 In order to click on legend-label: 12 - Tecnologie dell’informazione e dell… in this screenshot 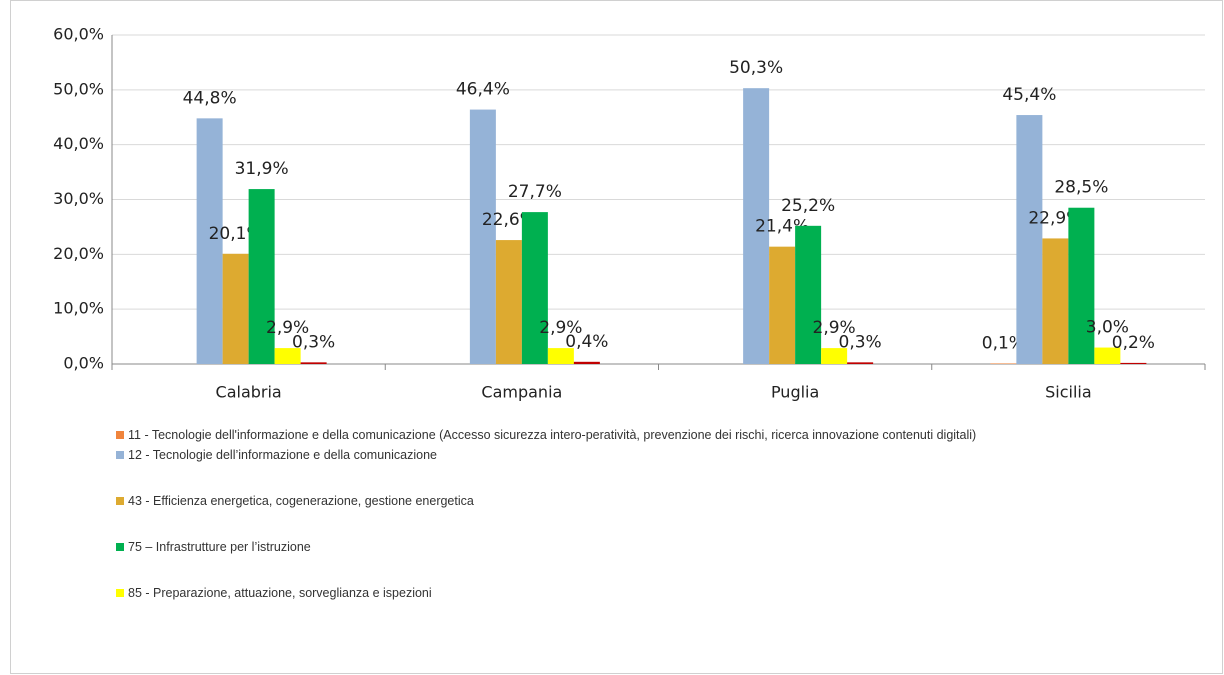, I will do `click(282, 455)`.